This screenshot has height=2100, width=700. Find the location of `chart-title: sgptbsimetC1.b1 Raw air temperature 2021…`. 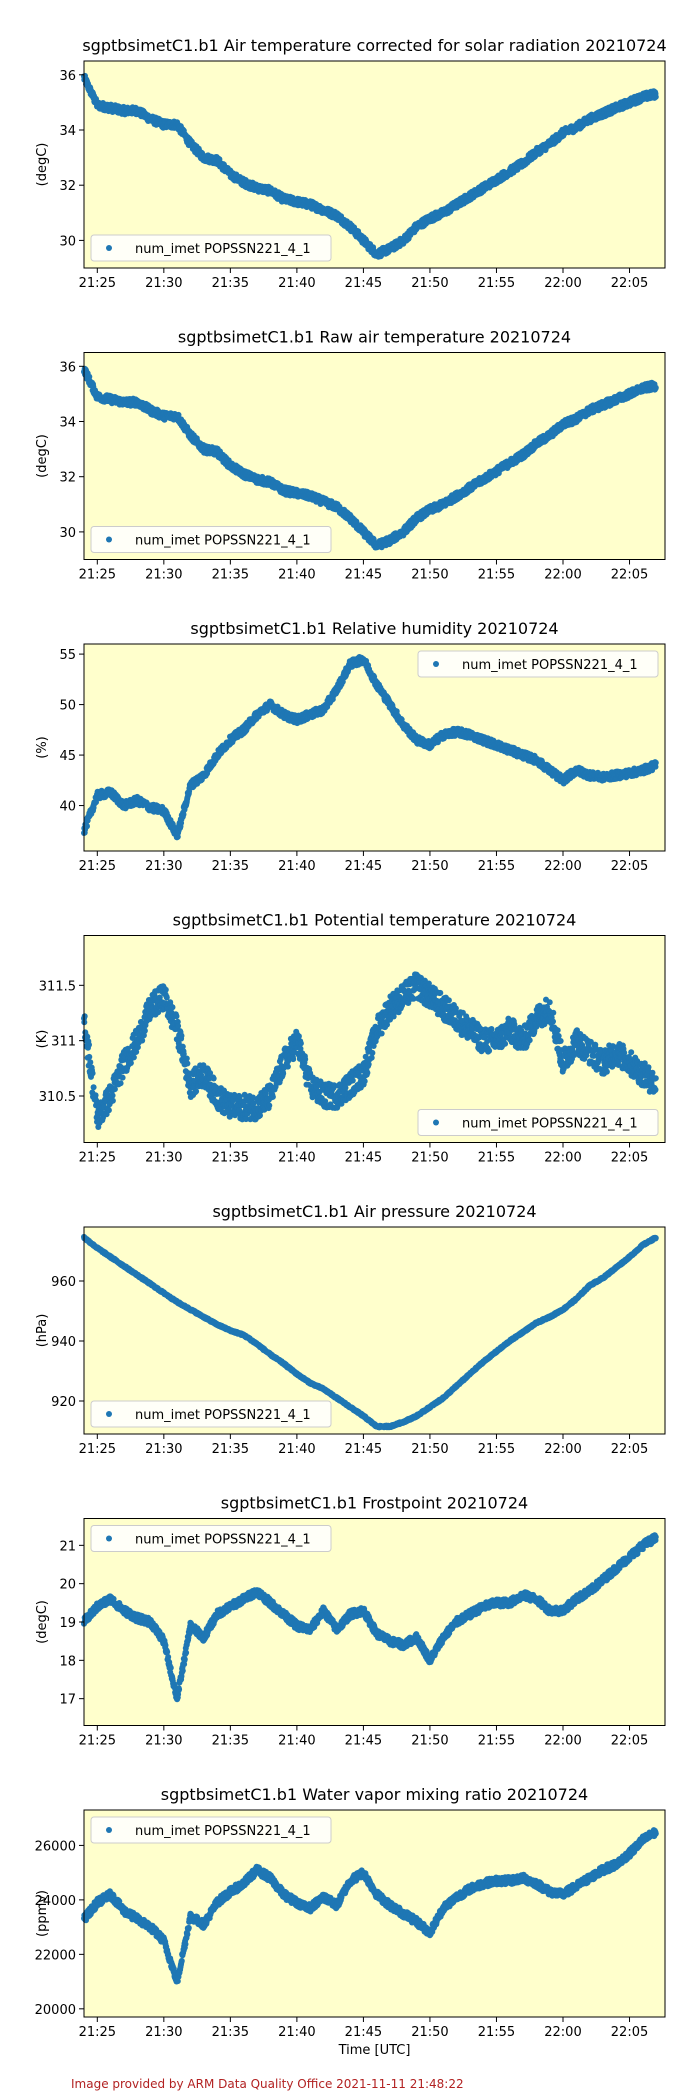

chart-title: sgptbsimetC1.b1 Raw air temperature 2021… is located at coordinates (374, 337).